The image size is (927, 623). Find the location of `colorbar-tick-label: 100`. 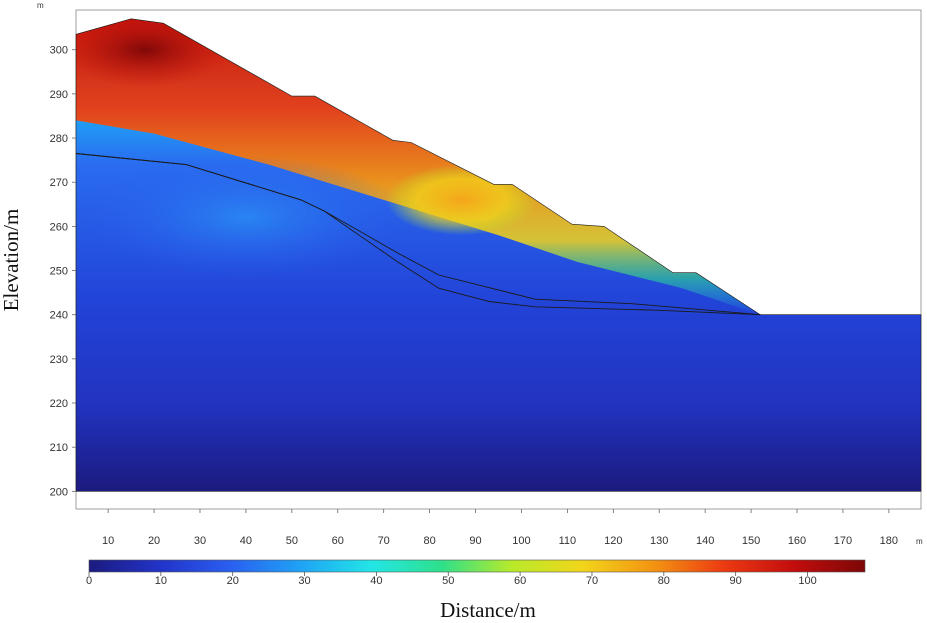

colorbar-tick-label: 100 is located at coordinates (807, 581).